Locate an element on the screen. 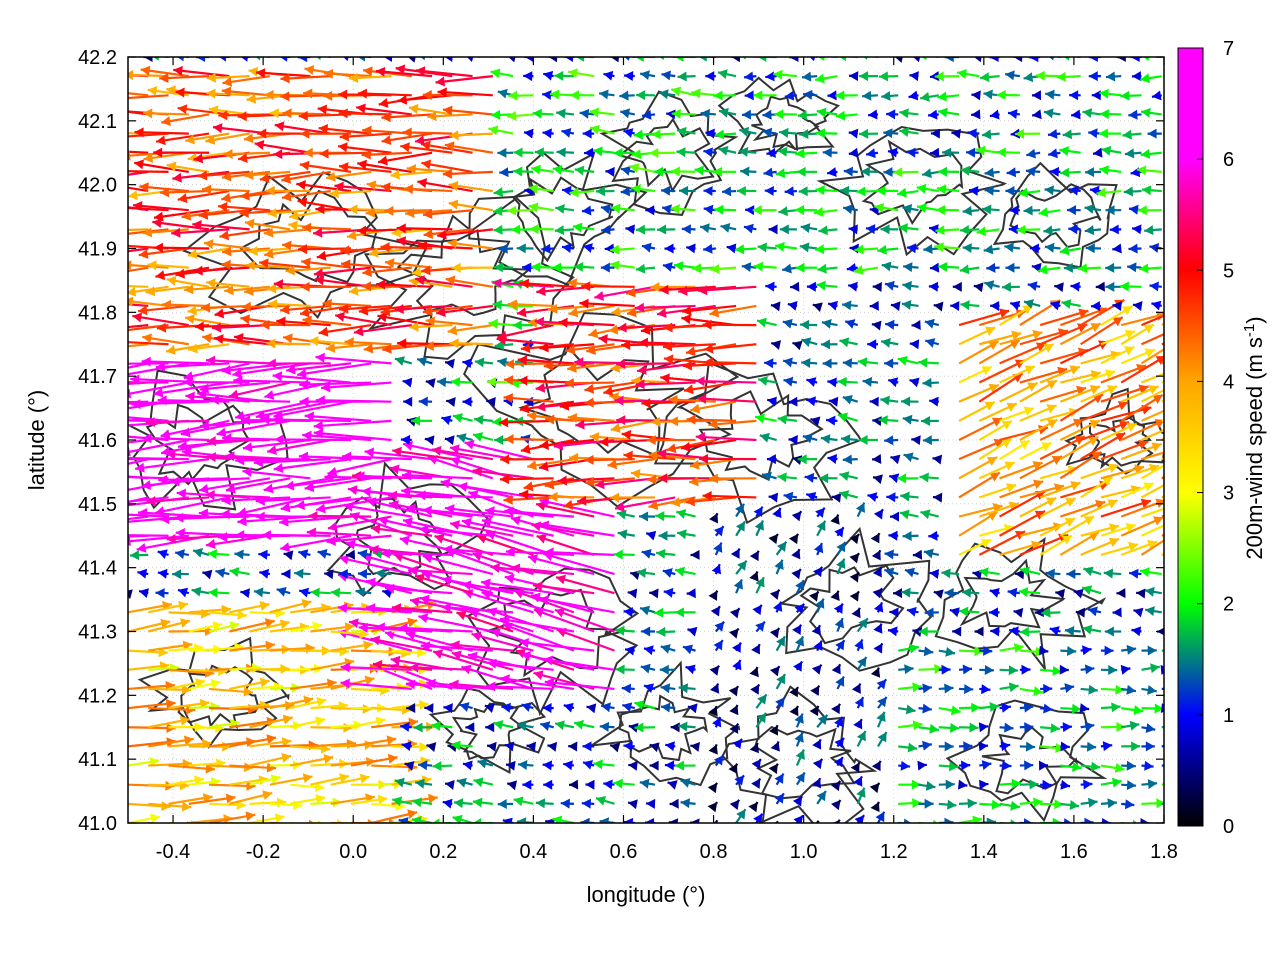  colorbar-gradient is located at coordinates (1190, 437).